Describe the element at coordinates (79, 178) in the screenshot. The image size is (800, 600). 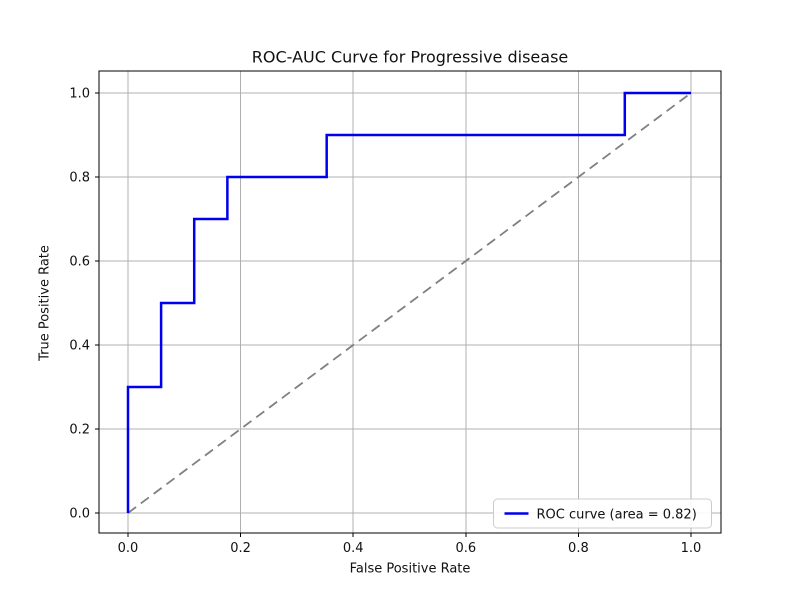
I see `y-tick-label: 0.8` at that location.